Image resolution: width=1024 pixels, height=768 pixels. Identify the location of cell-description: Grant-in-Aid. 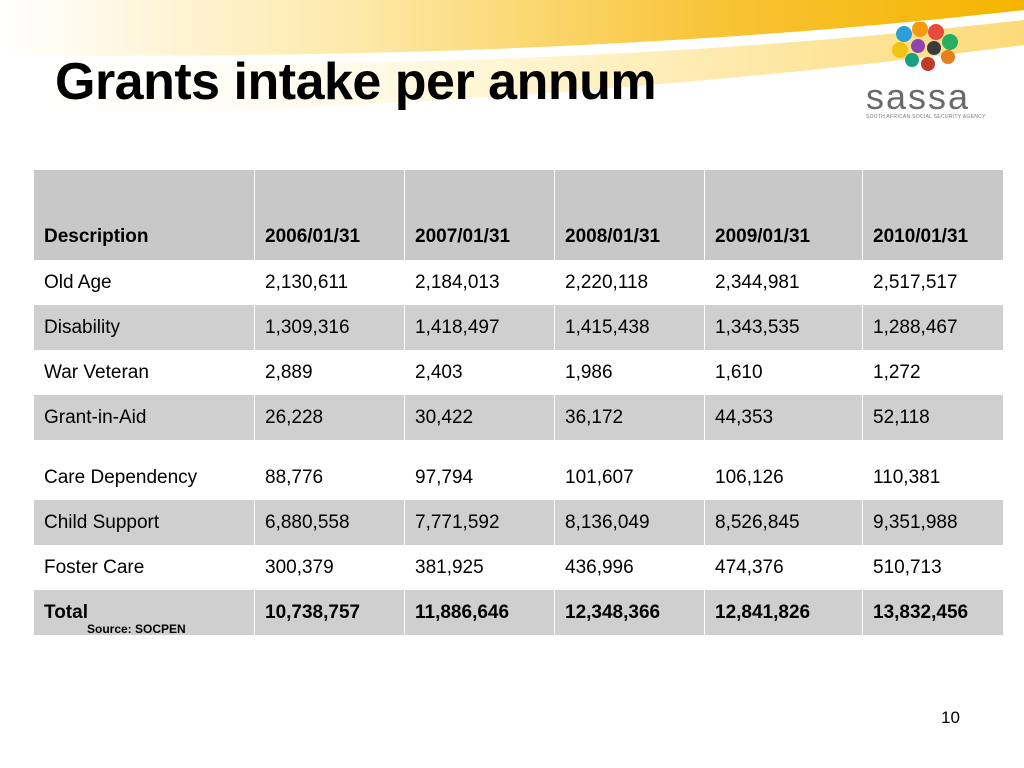
(144, 417).